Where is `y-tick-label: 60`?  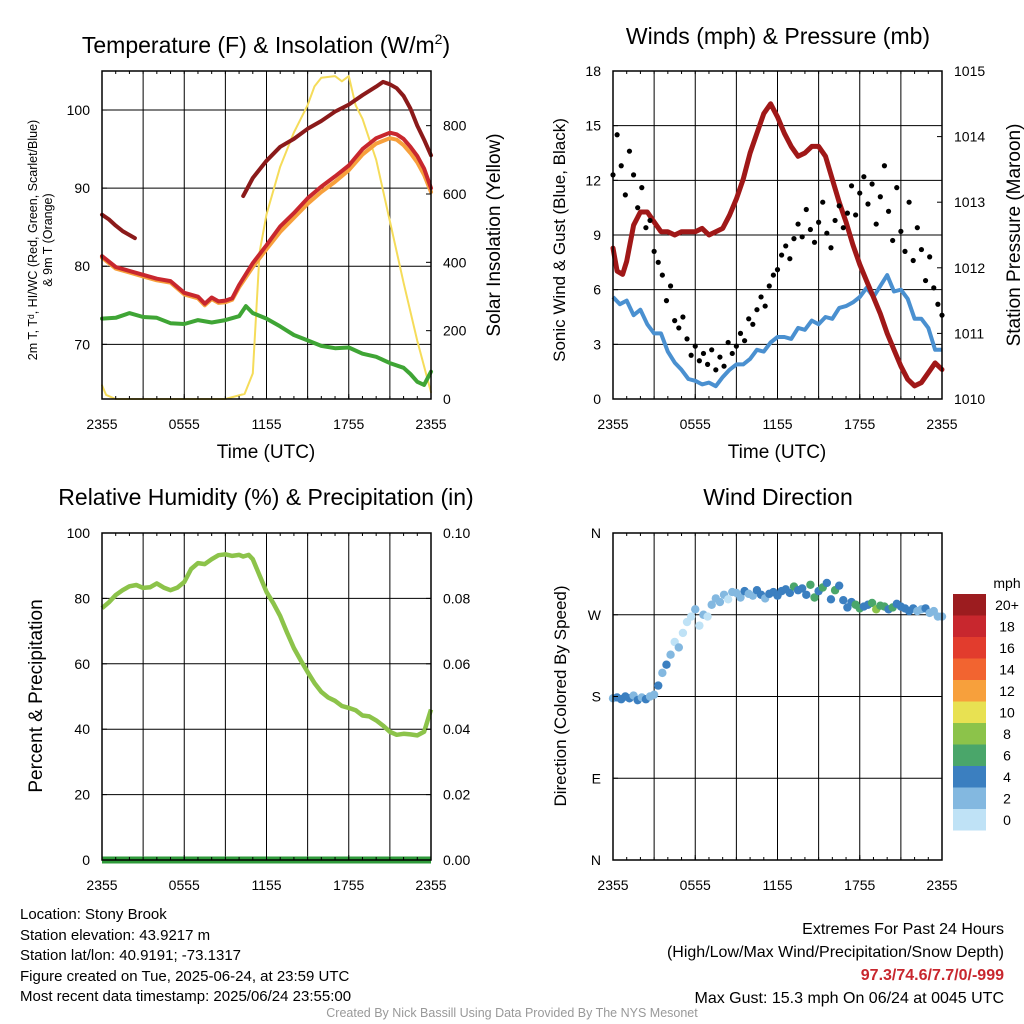 y-tick-label: 60 is located at coordinates (82, 664).